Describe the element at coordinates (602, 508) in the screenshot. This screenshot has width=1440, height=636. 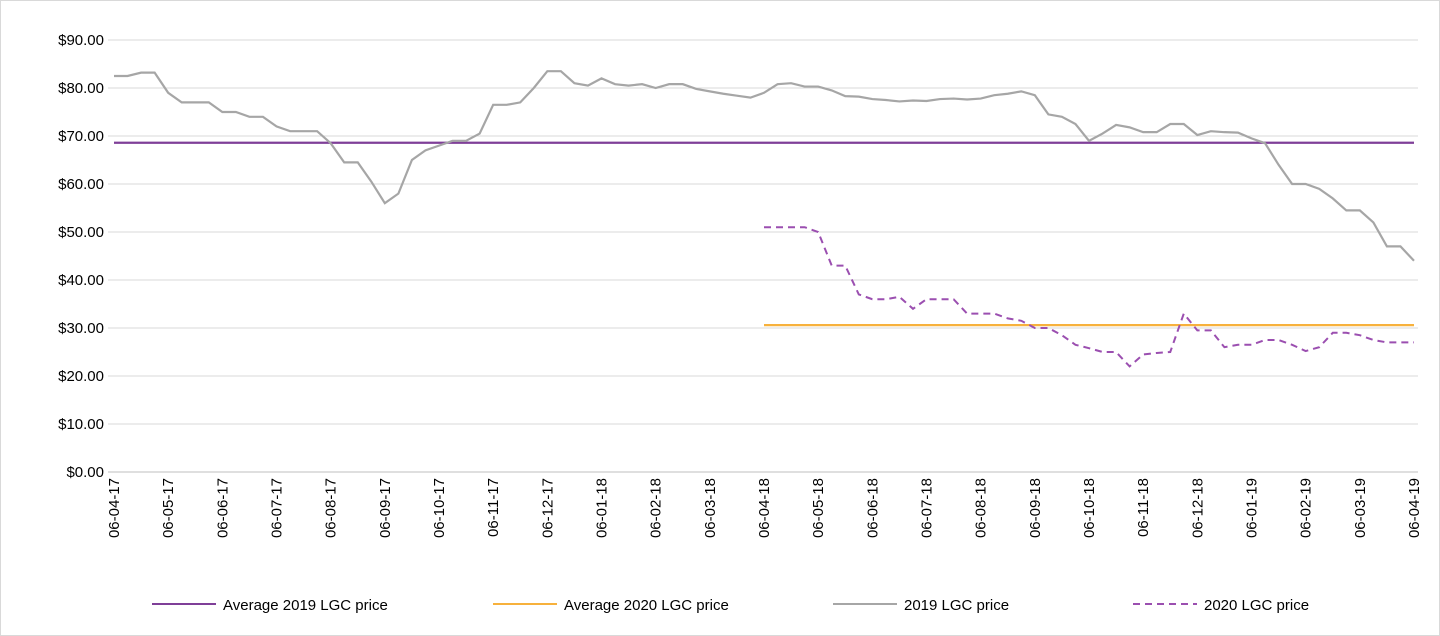
I see `x-tick-label: 06-01-18` at that location.